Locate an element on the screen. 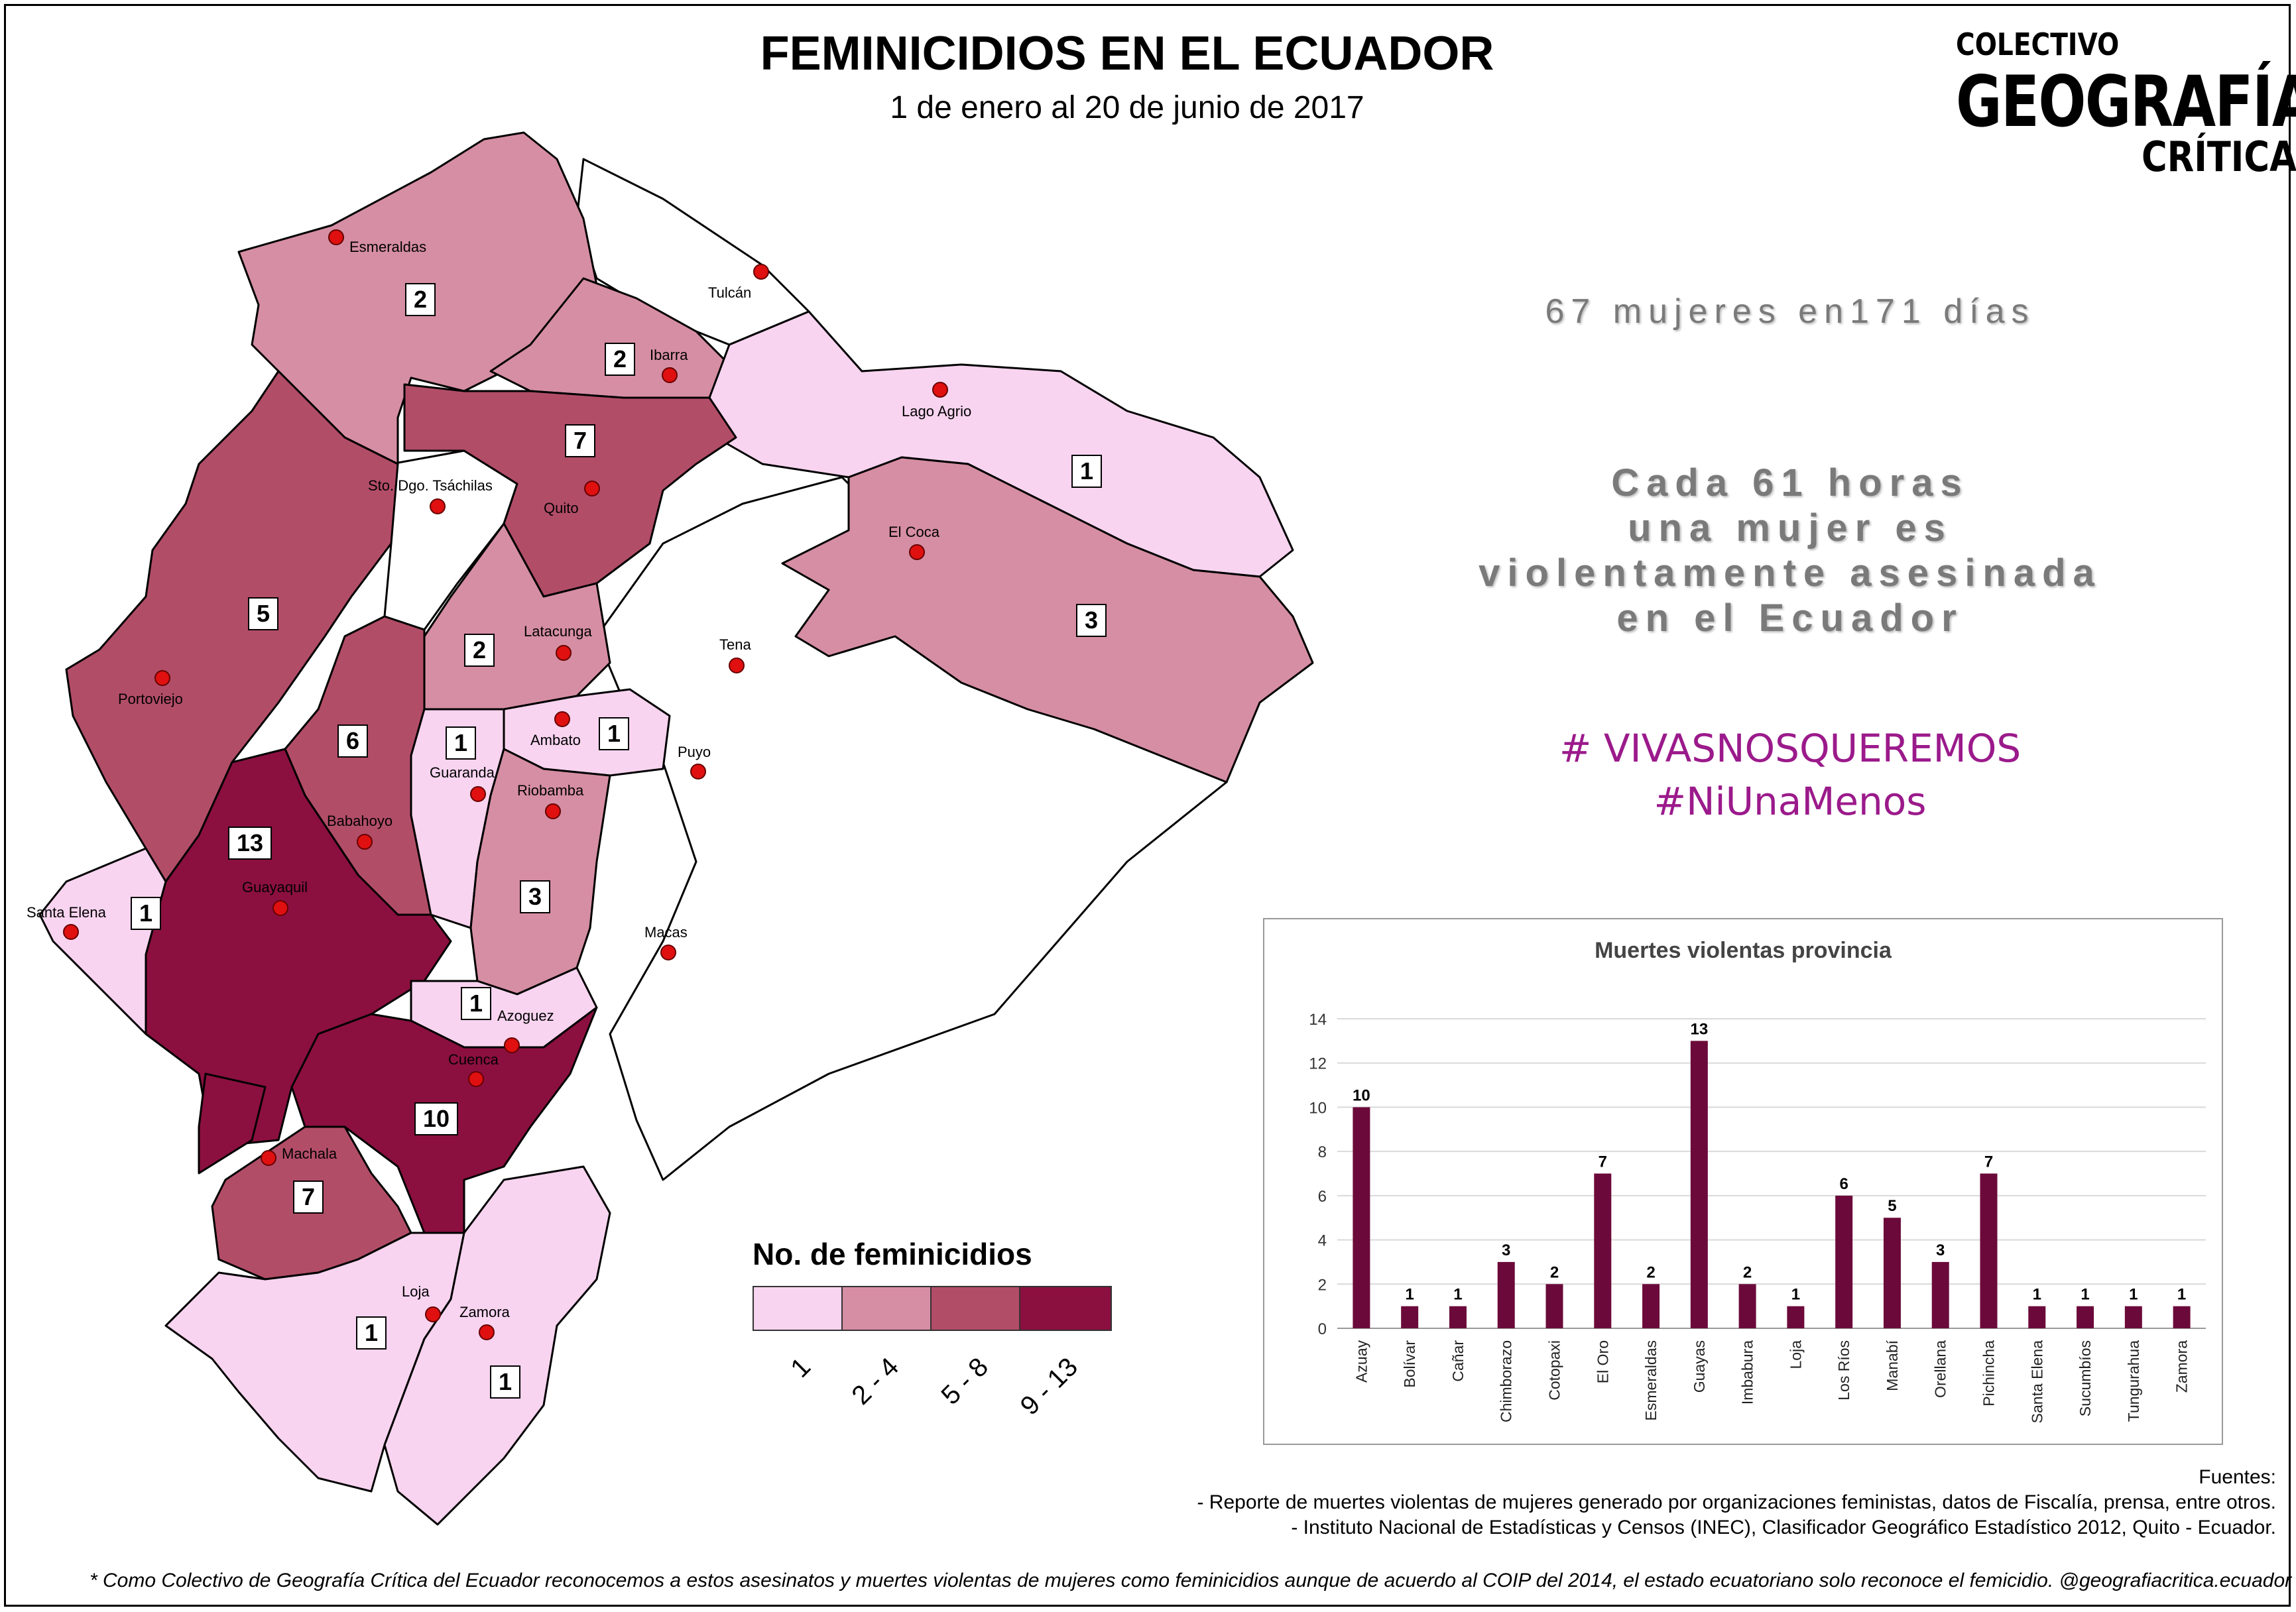 The height and width of the screenshot is (1612, 2296). city-zamora: Zamora is located at coordinates (485, 1322).